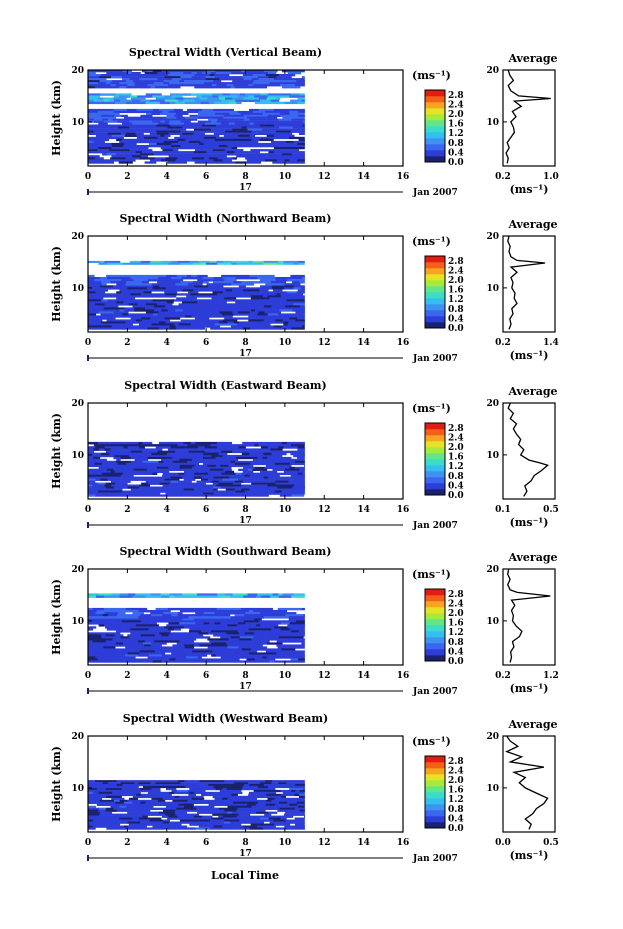 This screenshot has height=929, width=623. What do you see at coordinates (456, 496) in the screenshot?
I see `colorbar-tick-label: 0.0` at bounding box center [456, 496].